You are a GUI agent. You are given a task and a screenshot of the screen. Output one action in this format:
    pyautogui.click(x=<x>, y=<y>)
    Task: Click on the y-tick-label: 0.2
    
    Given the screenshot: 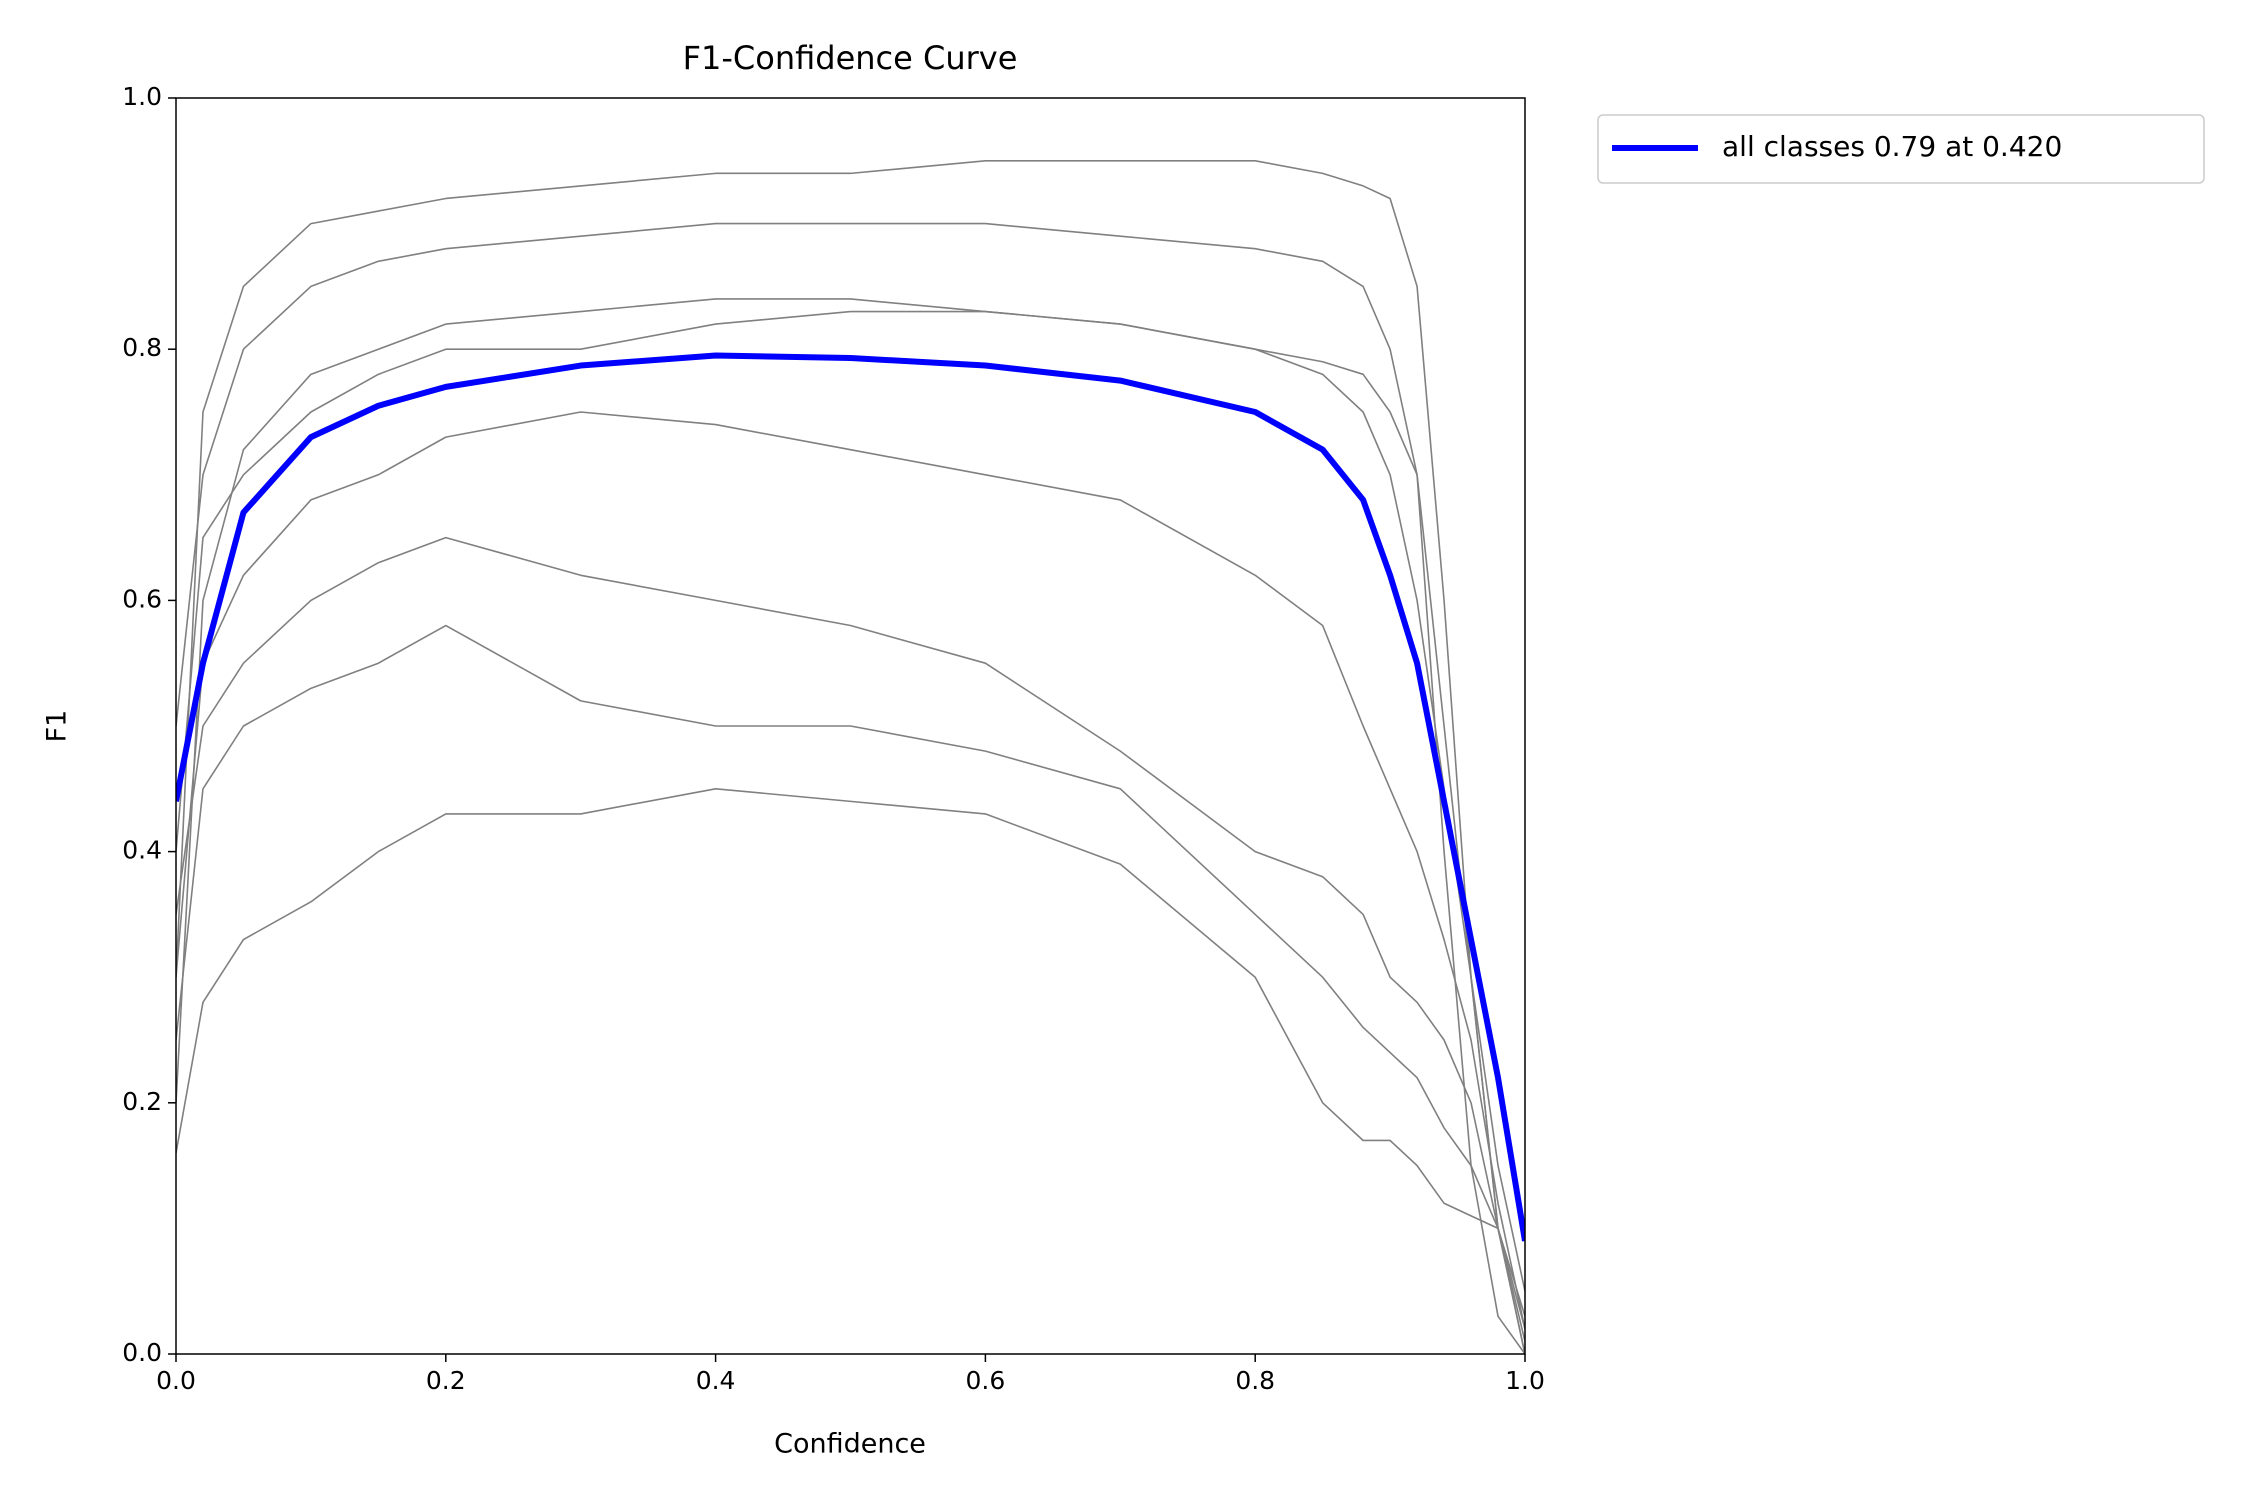 What is the action you would take?
    pyautogui.click(x=142, y=1101)
    